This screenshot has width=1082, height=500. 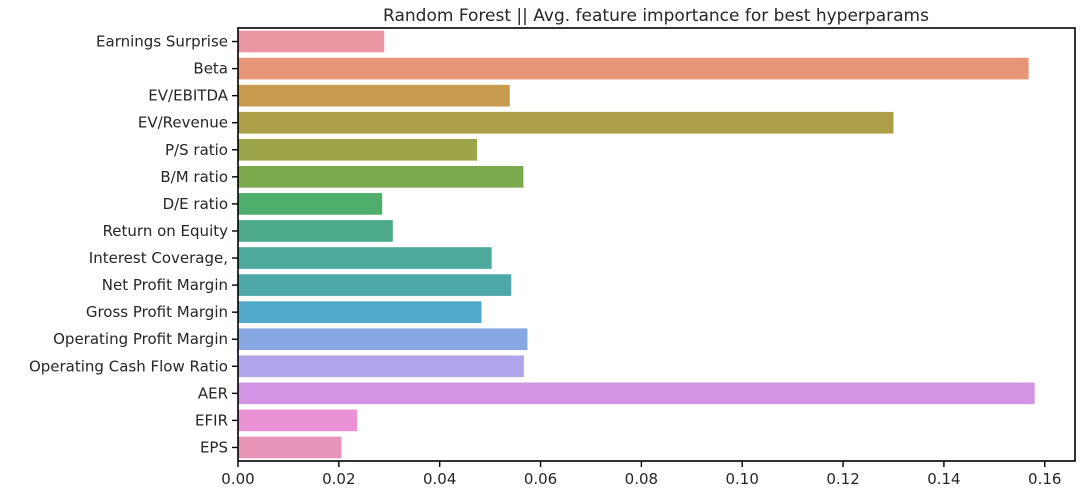 What do you see at coordinates (381, 177) in the screenshot?
I see `bar-b-m-ratio` at bounding box center [381, 177].